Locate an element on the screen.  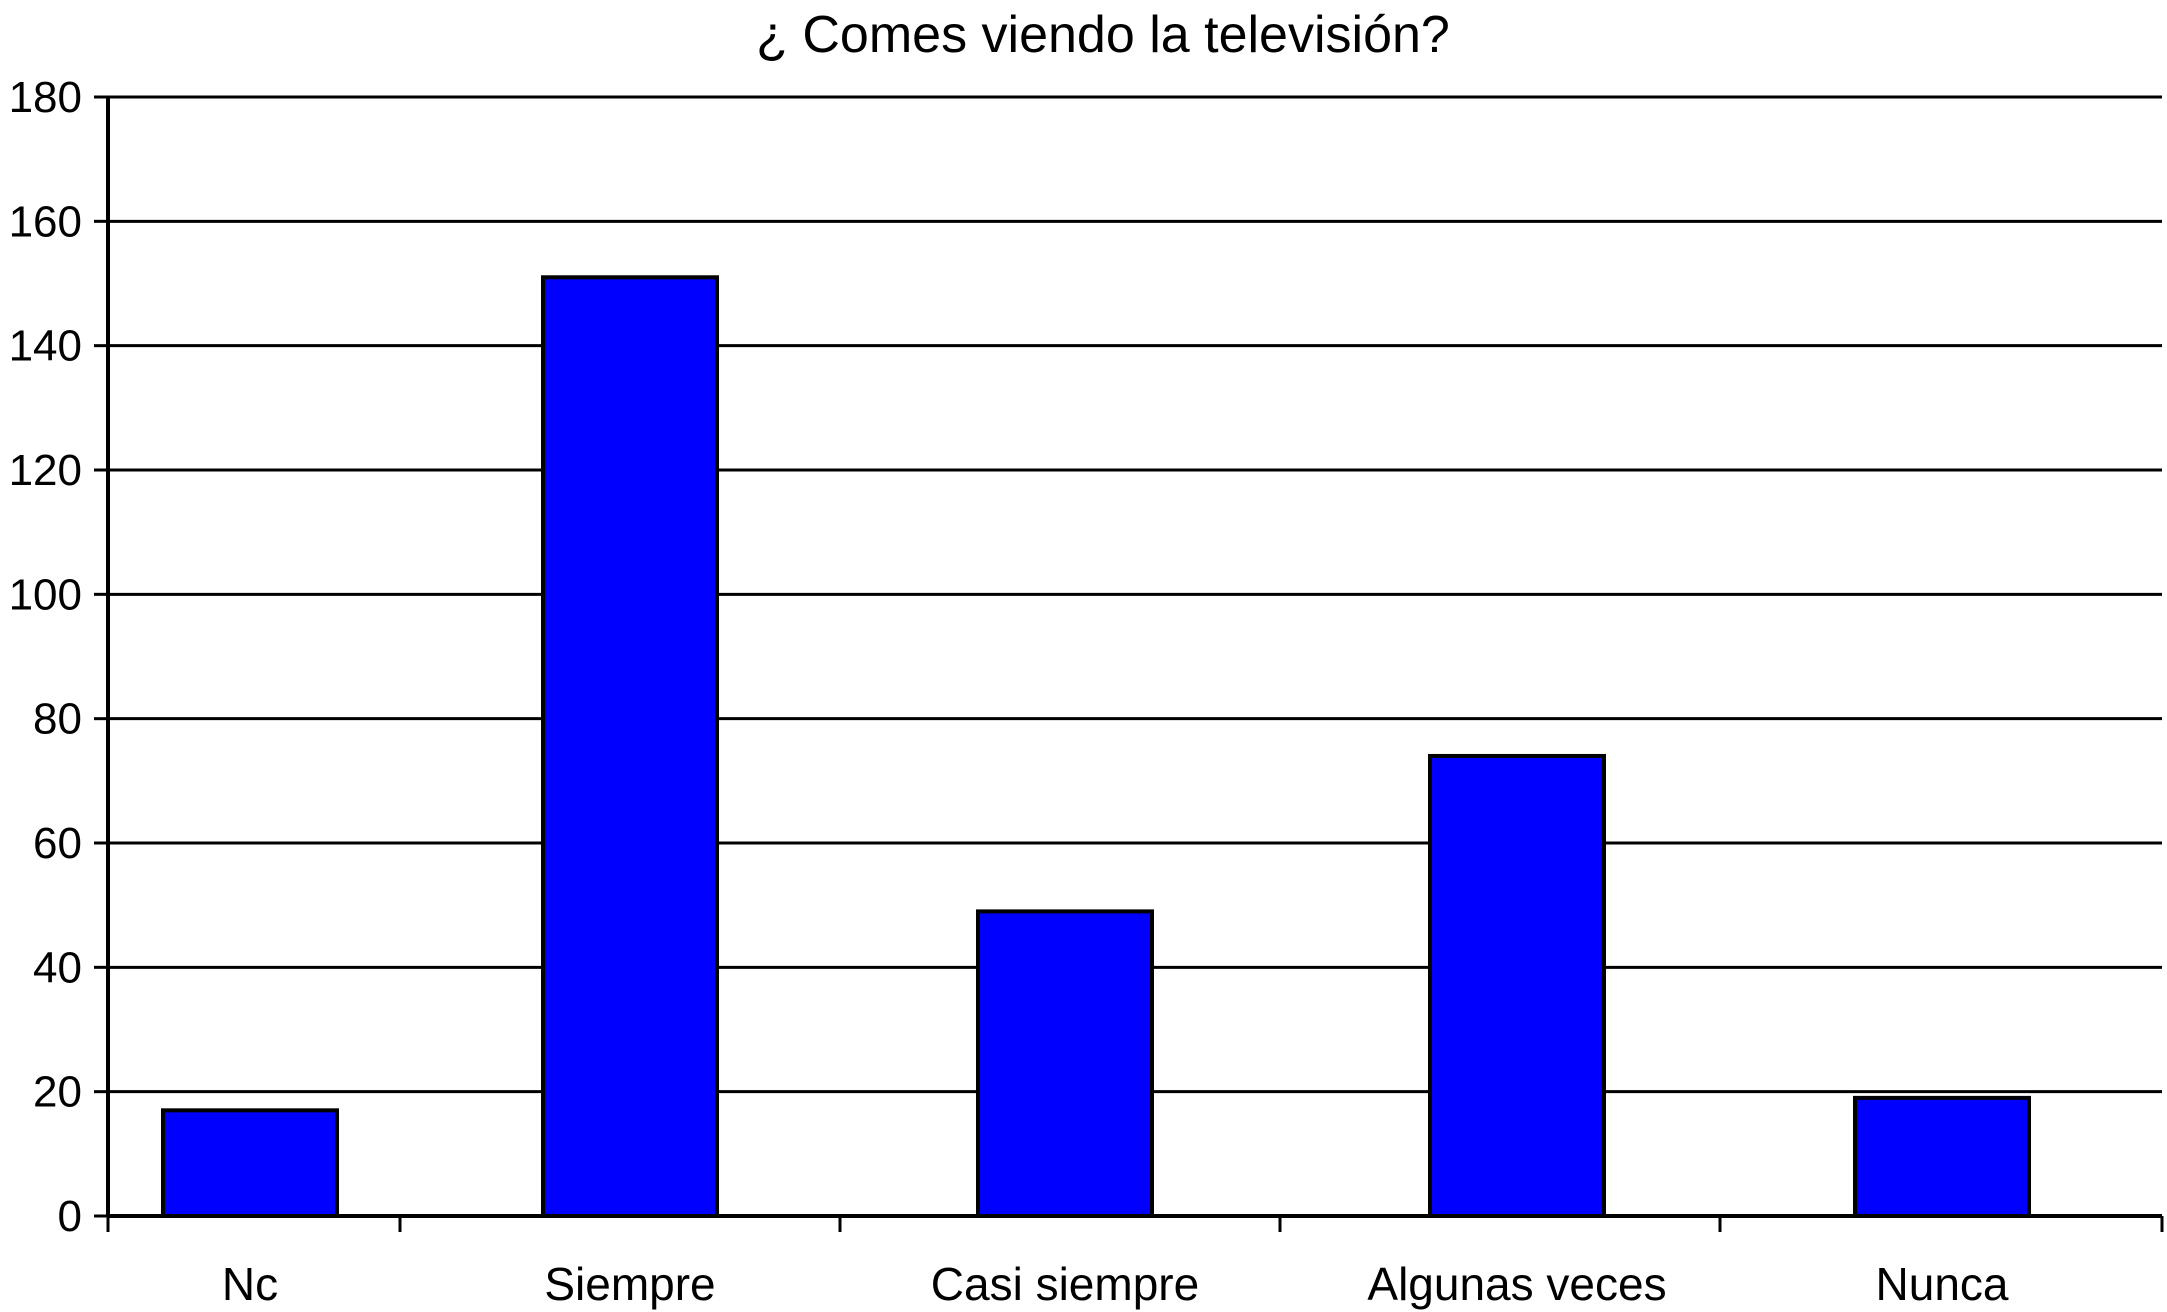
chart-title: ¿ Comes viendo la televisión? is located at coordinates (1103, 35).